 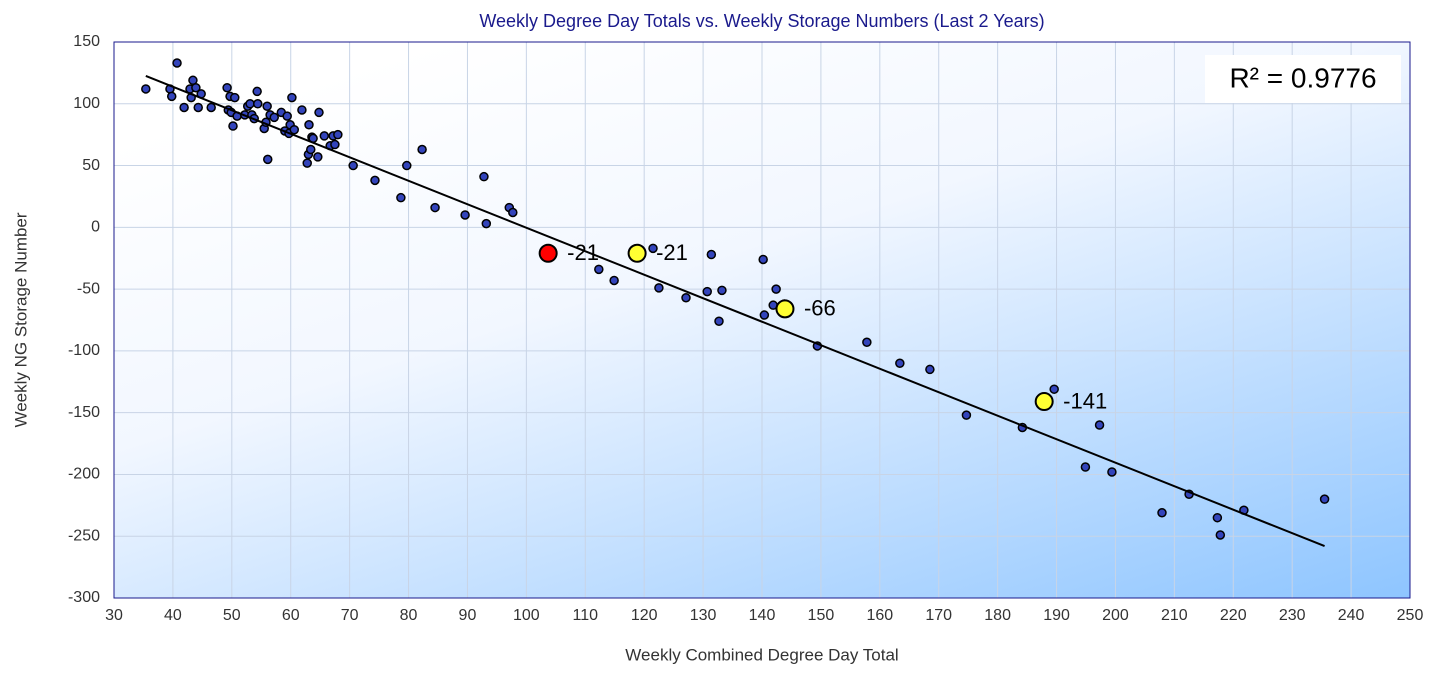 I want to click on y-tick-label: 0, so click(x=95, y=227).